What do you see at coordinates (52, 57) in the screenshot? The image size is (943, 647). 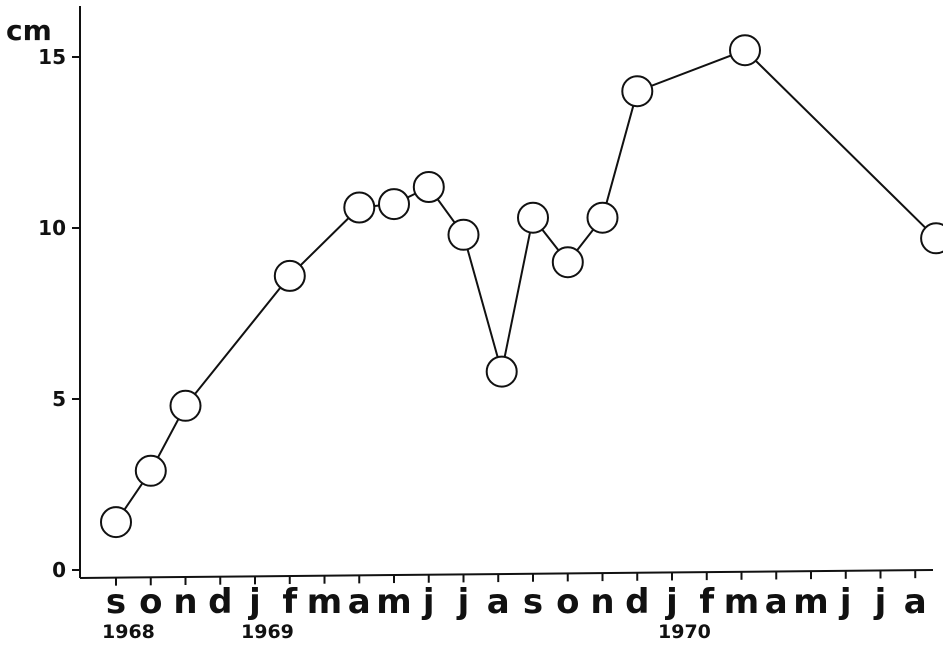 I see `y-tick-label: 15` at bounding box center [52, 57].